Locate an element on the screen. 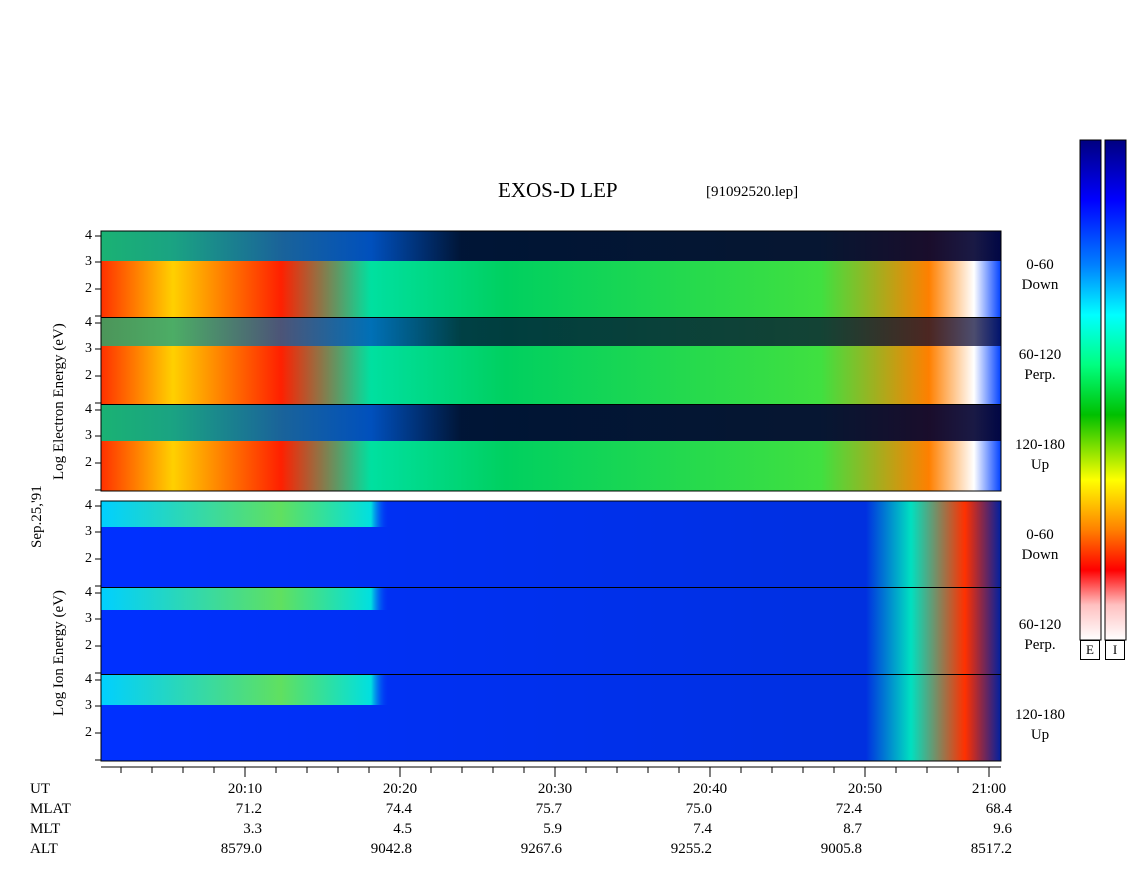 The image size is (1130, 875). ytick-e0-2: 2 is located at coordinates (88, 288).